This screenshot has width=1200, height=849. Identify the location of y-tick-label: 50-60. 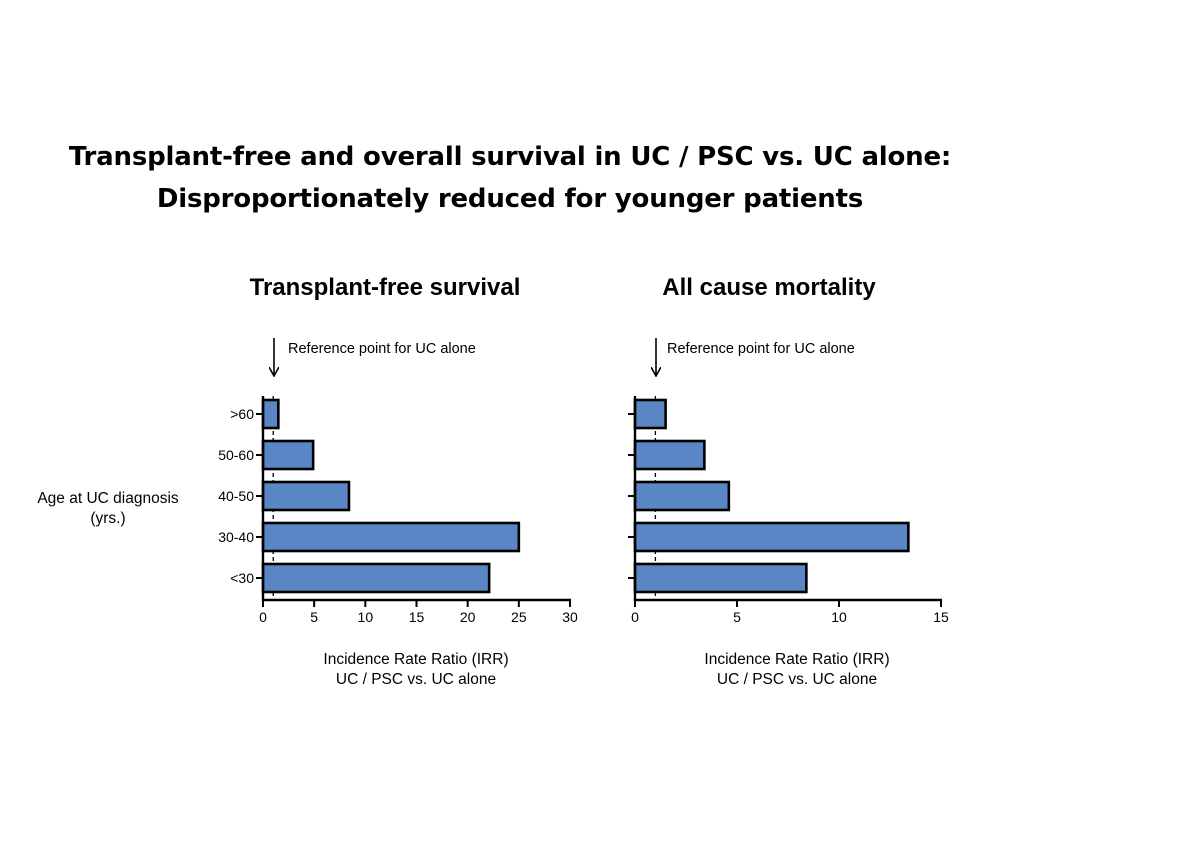
(236, 455).